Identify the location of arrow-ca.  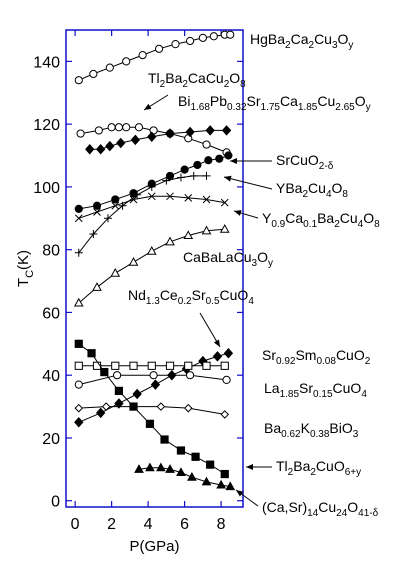
(247, 498).